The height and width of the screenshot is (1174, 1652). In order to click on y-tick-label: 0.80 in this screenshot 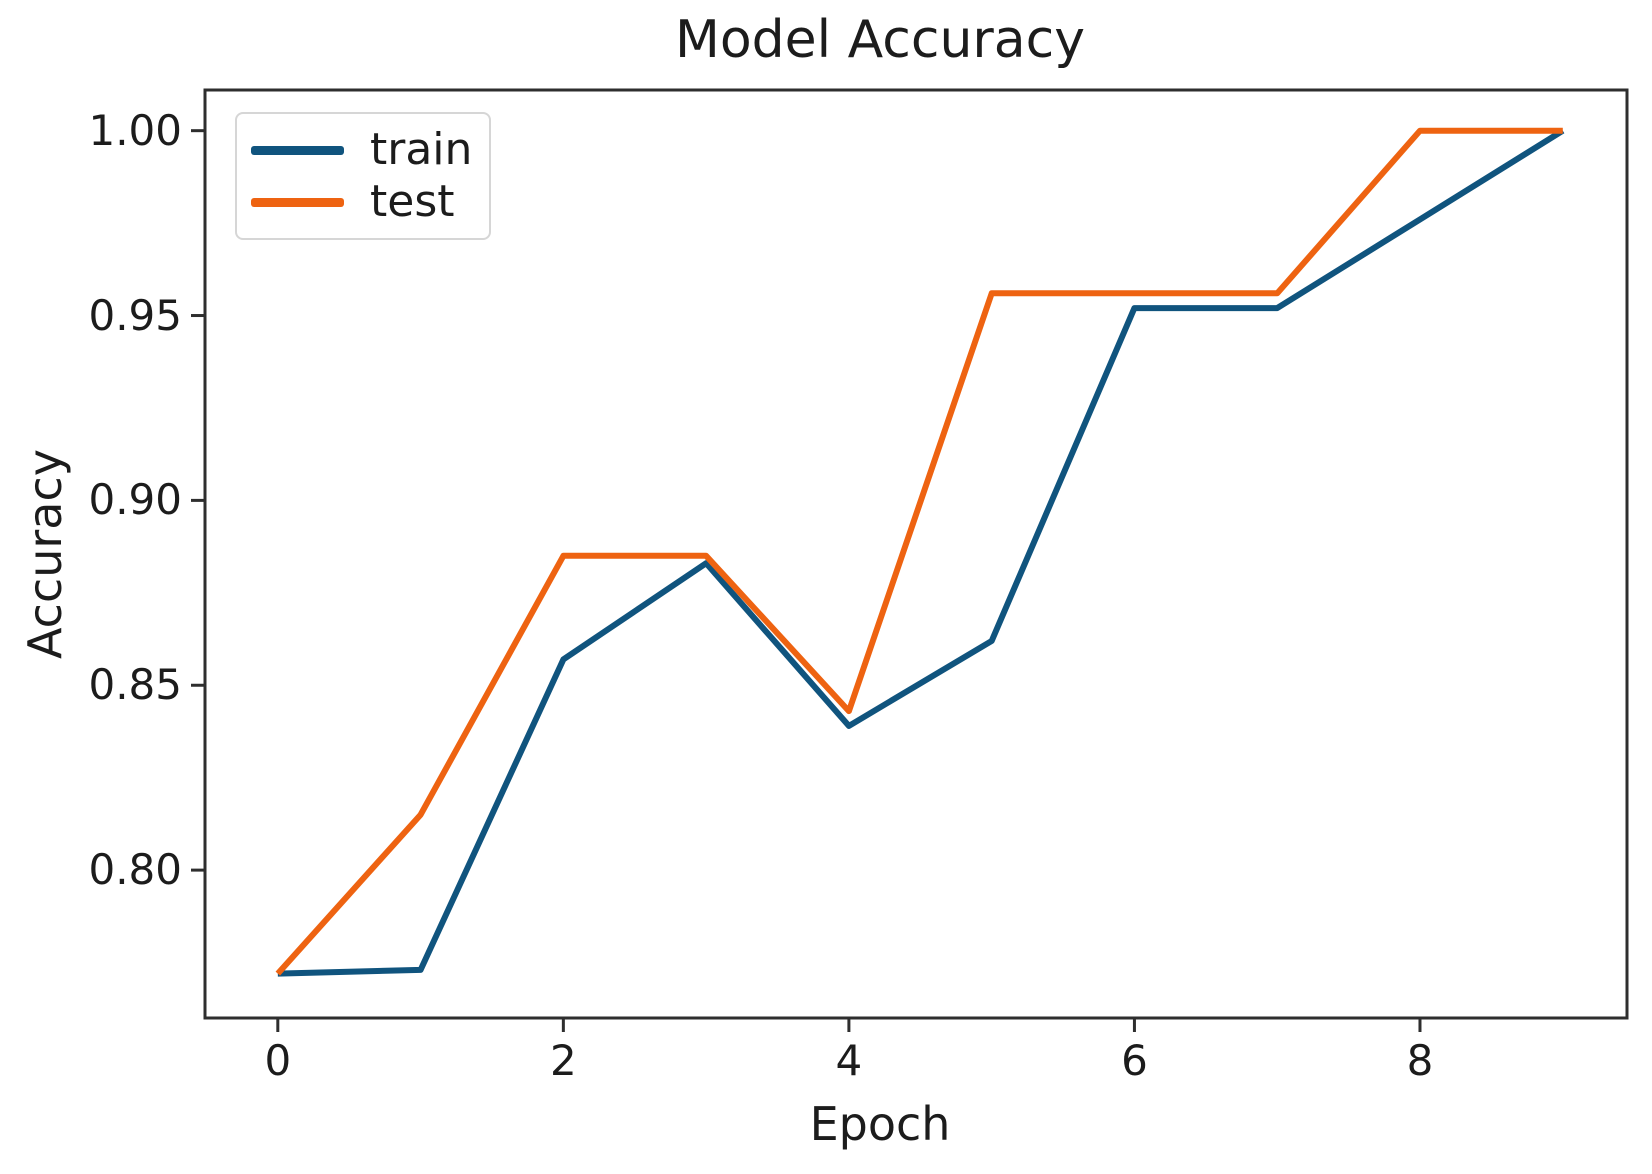, I will do `click(135, 870)`.